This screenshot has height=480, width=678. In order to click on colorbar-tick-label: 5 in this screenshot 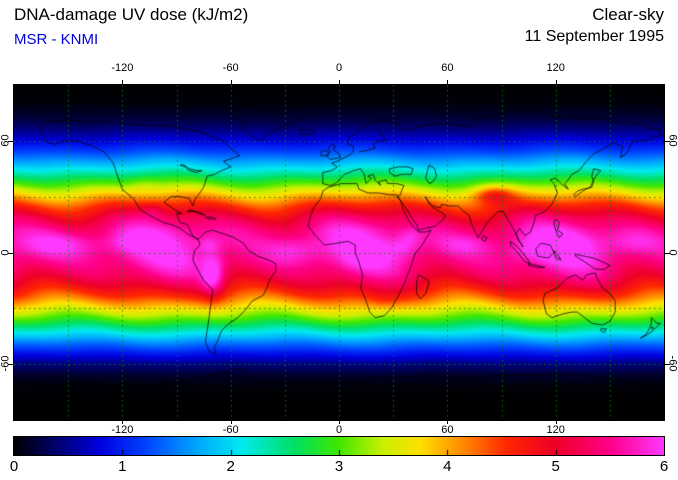, I will do `click(555, 466)`.